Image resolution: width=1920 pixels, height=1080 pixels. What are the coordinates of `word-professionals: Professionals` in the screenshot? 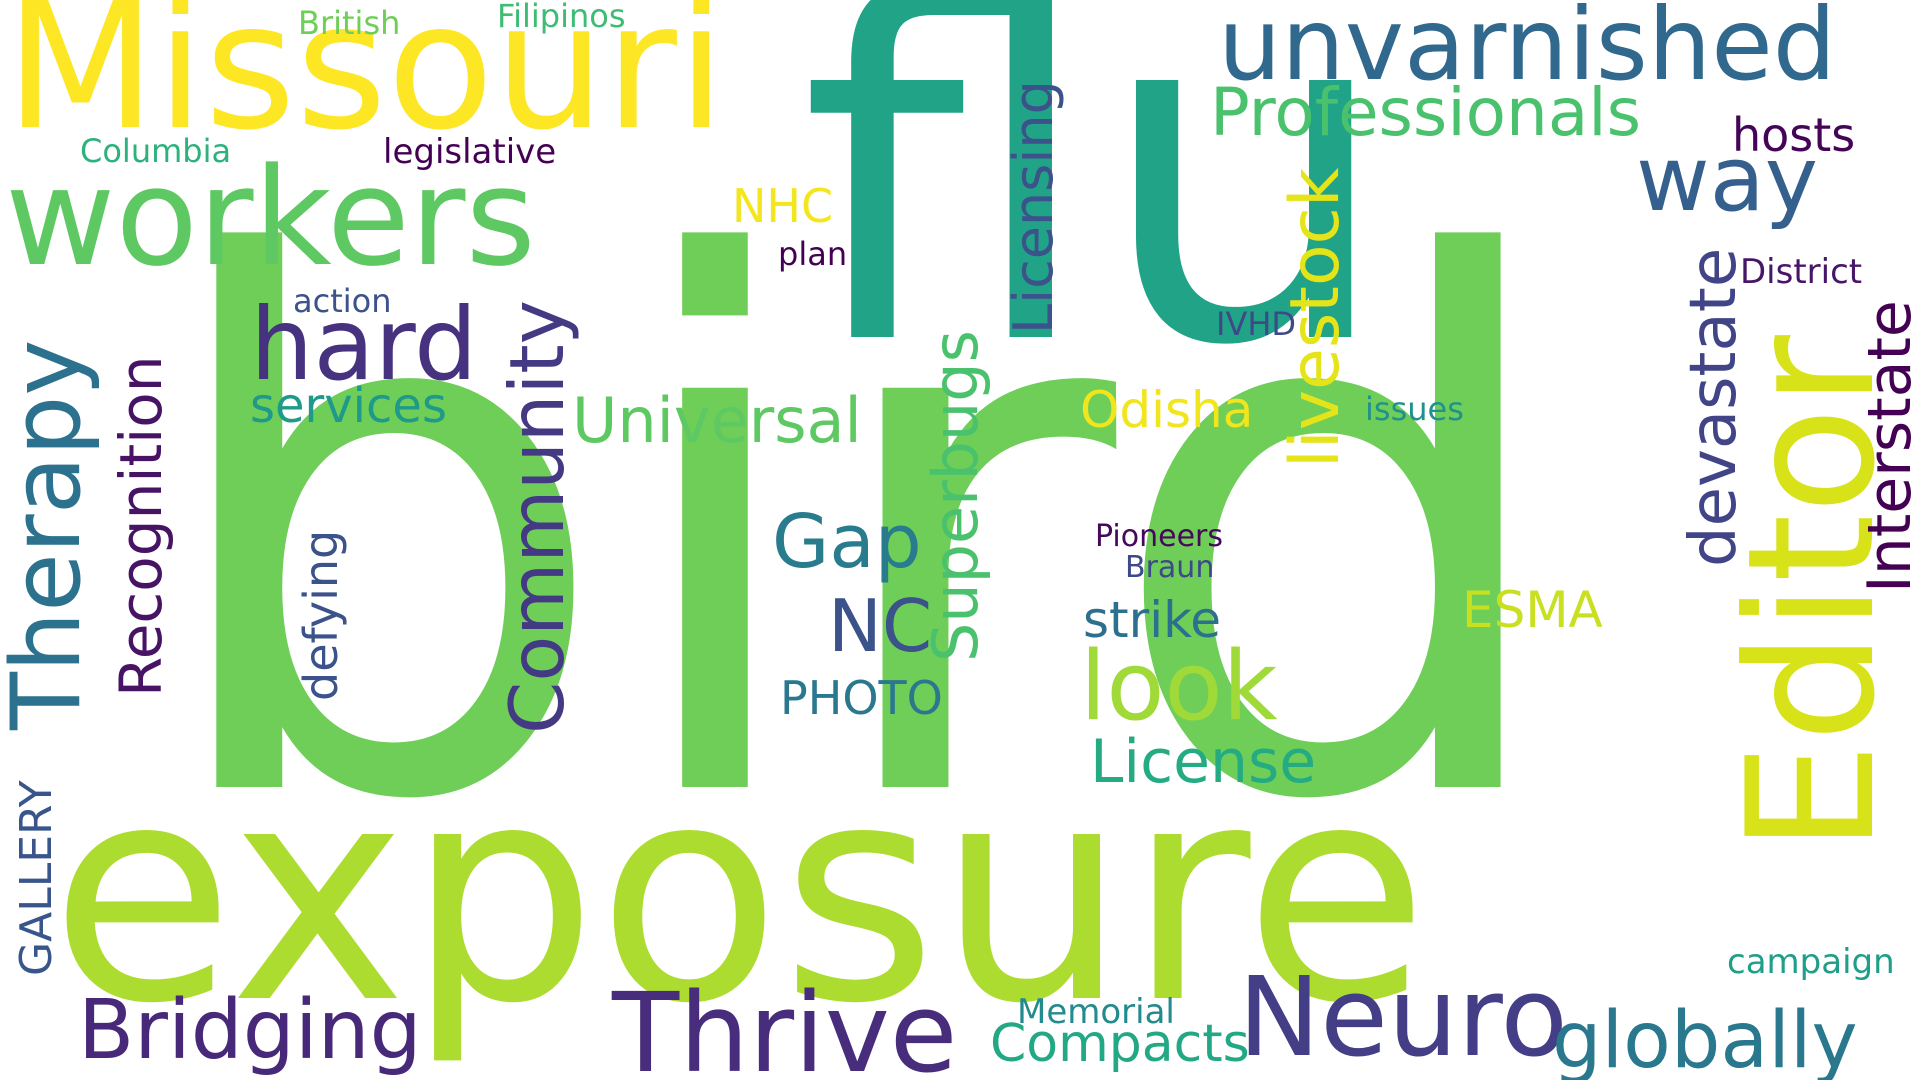 It's located at (1426, 112).